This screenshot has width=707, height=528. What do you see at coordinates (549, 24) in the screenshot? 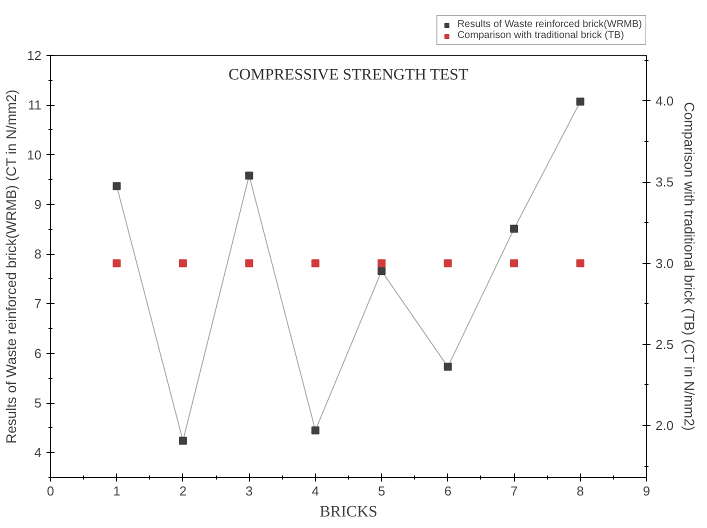
I see `legend-label: Results of Waste reinforced brick(WRMB)` at bounding box center [549, 24].